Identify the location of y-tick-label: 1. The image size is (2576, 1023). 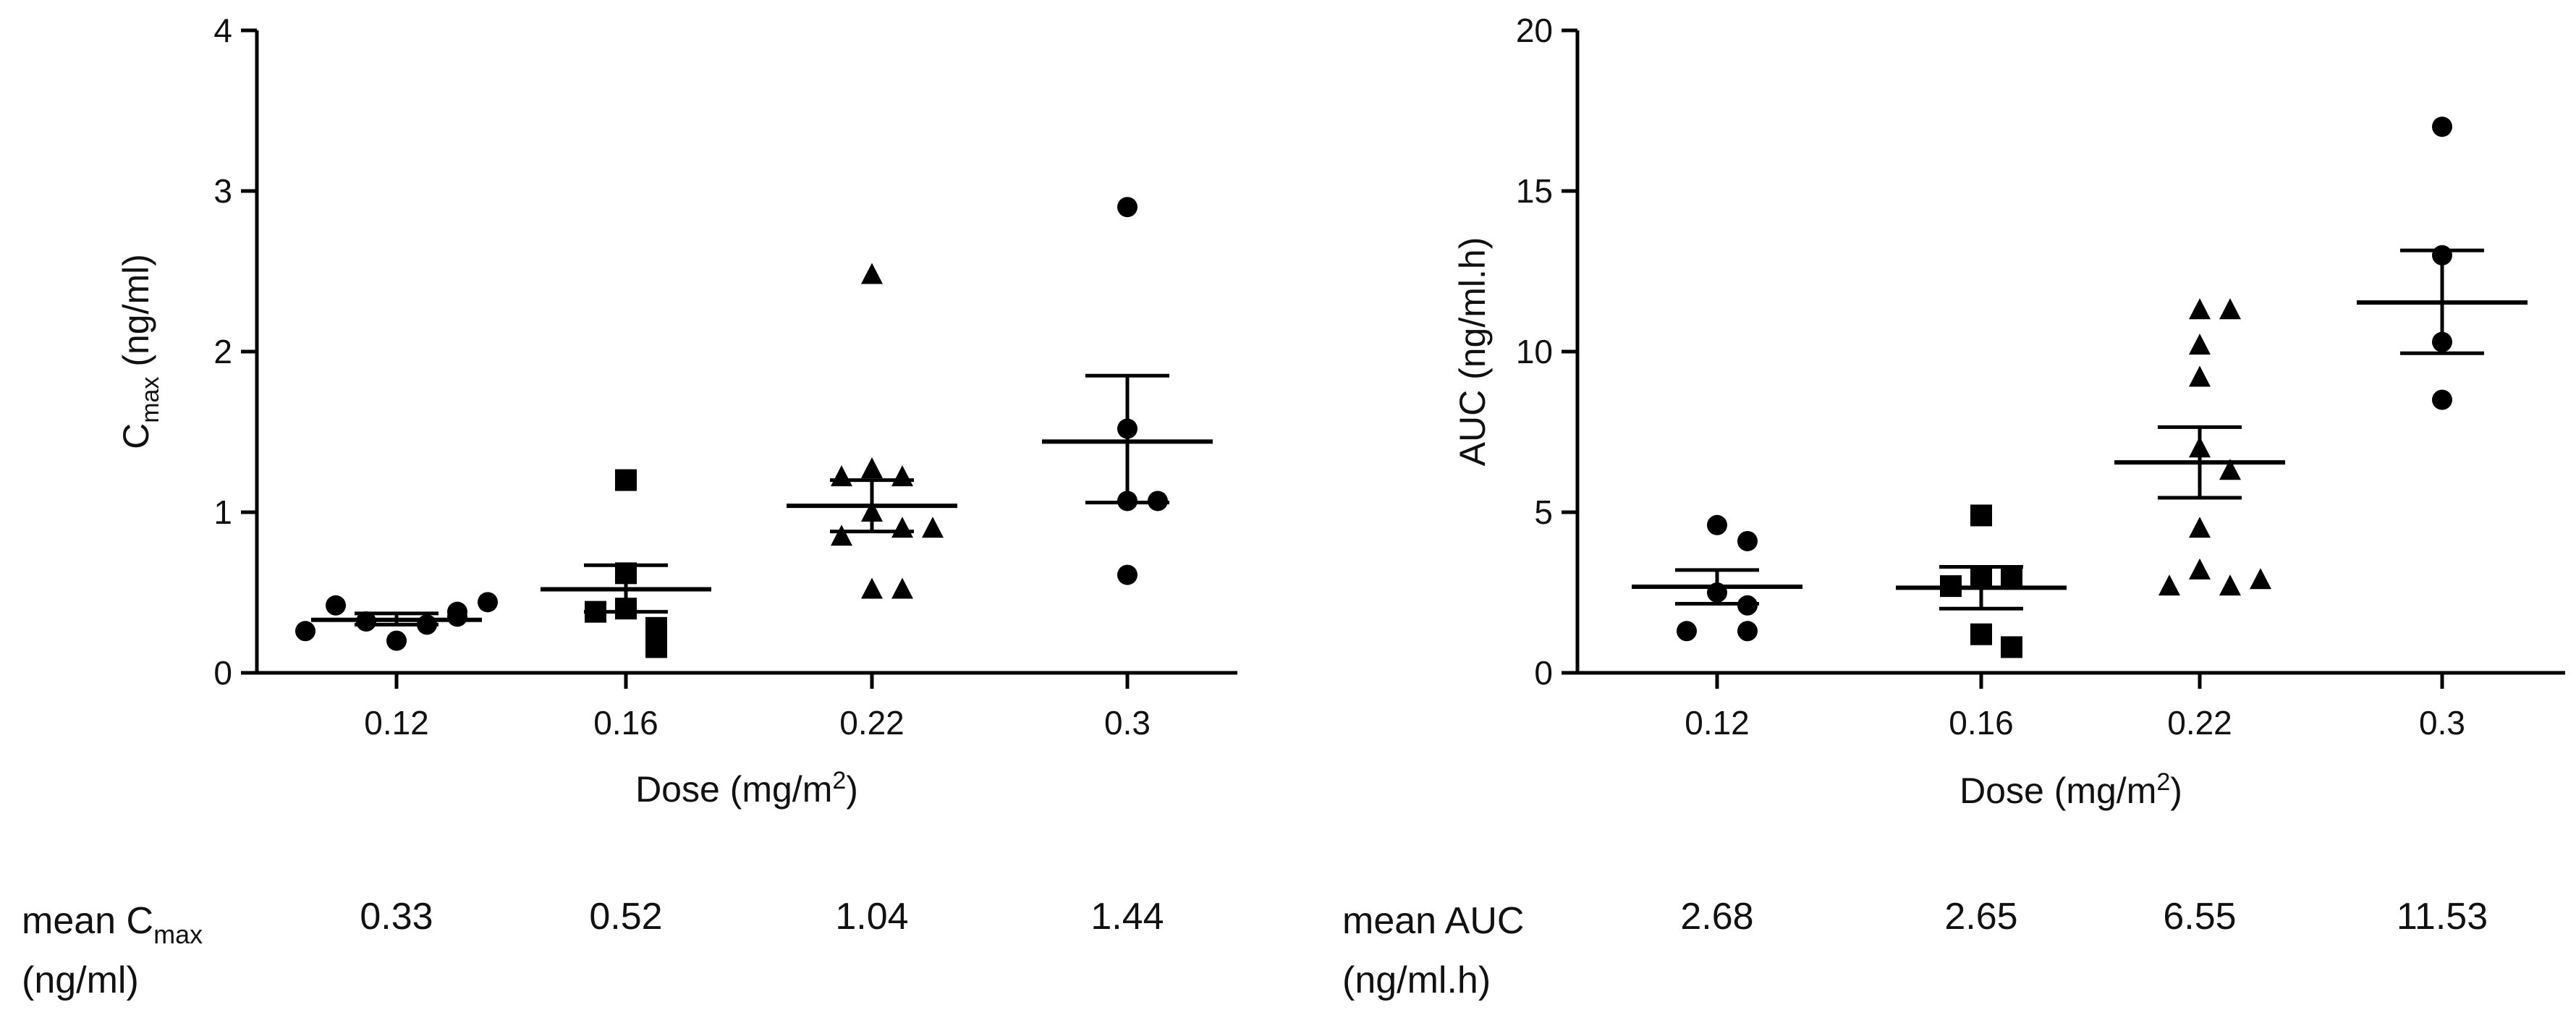
(223, 512).